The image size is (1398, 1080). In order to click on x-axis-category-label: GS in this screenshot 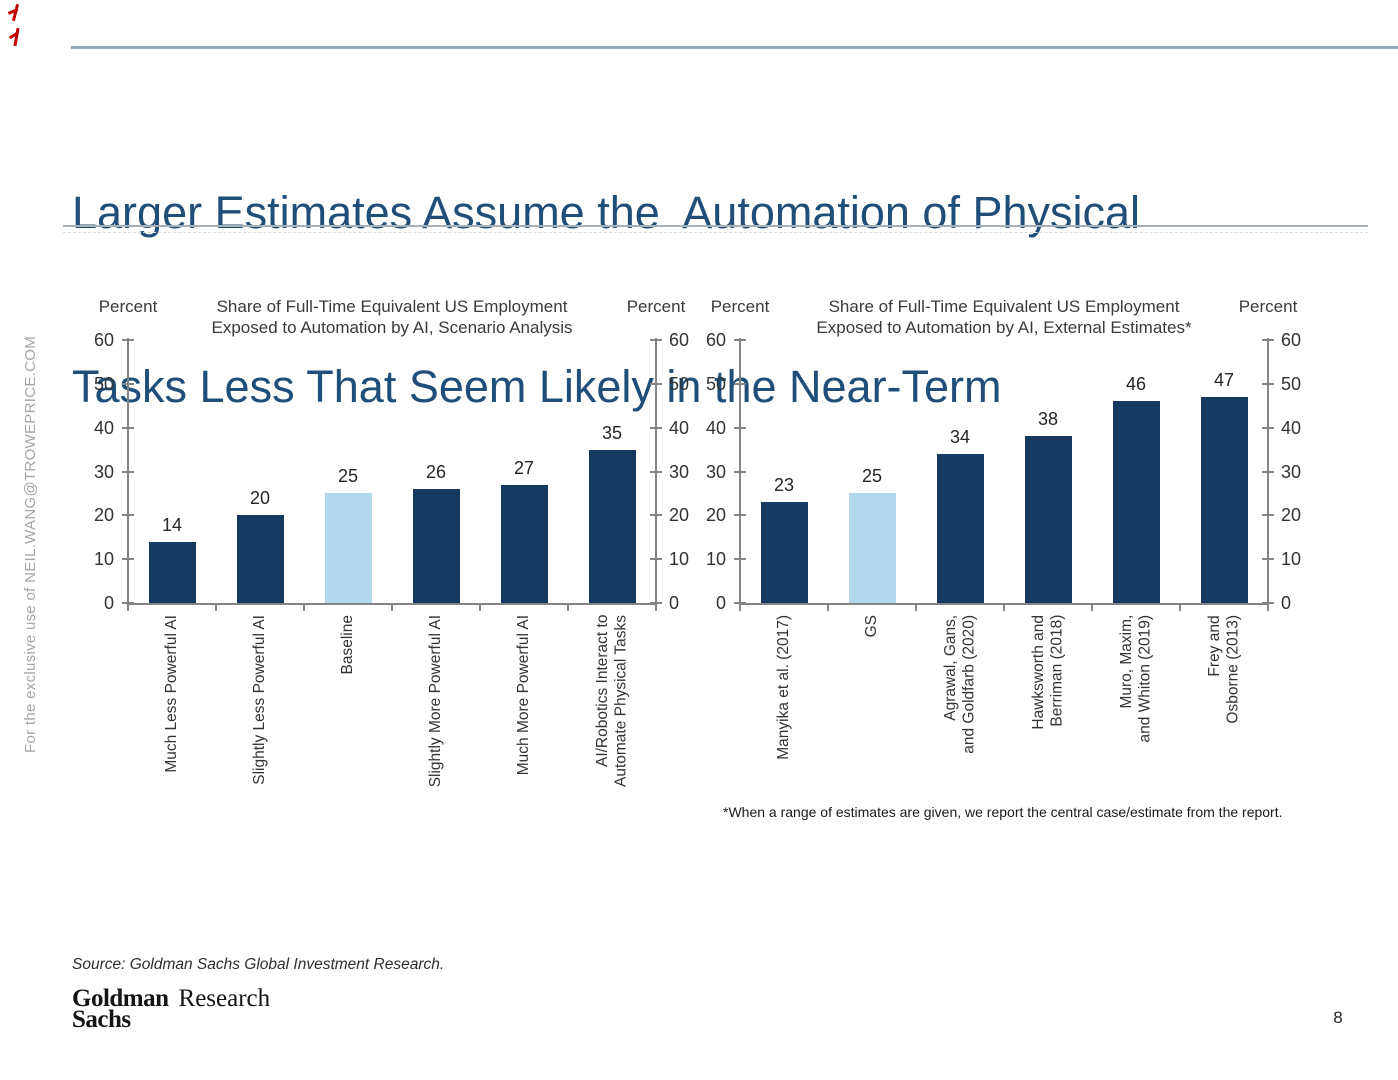, I will do `click(871, 626)`.